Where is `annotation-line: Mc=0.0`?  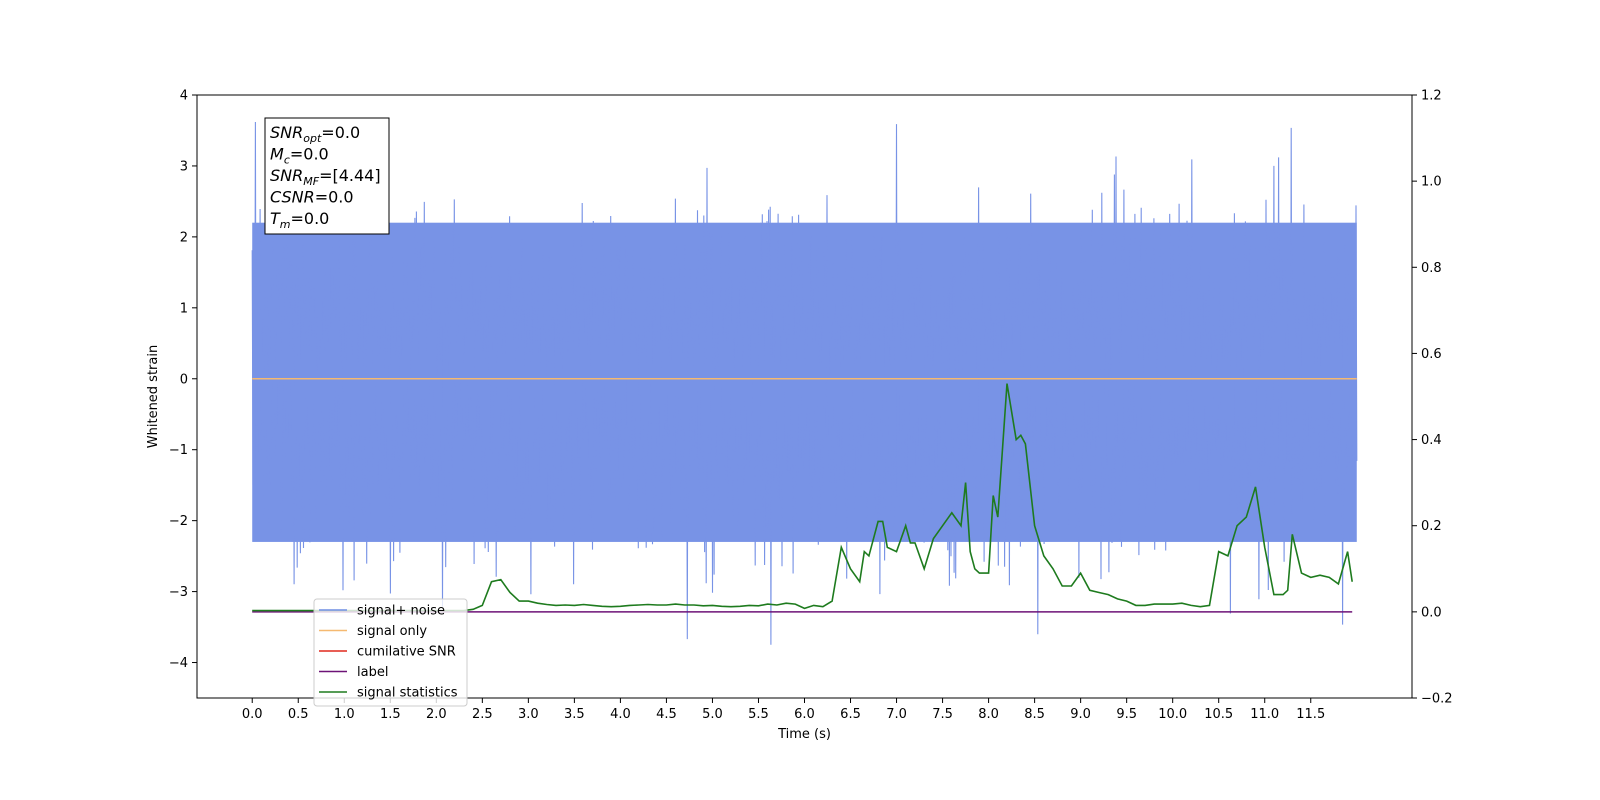 annotation-line: Mc=0.0 is located at coordinates (299, 156).